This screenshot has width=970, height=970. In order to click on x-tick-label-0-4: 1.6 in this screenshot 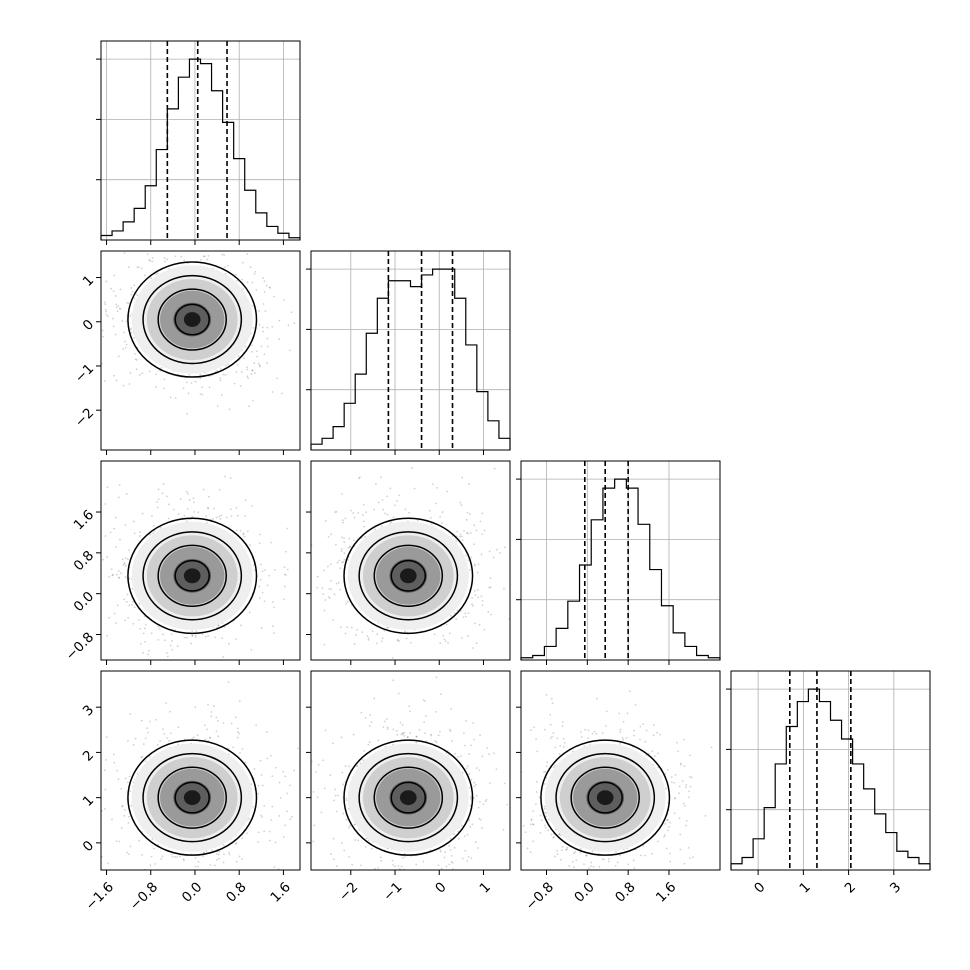, I will do `click(280, 892)`.